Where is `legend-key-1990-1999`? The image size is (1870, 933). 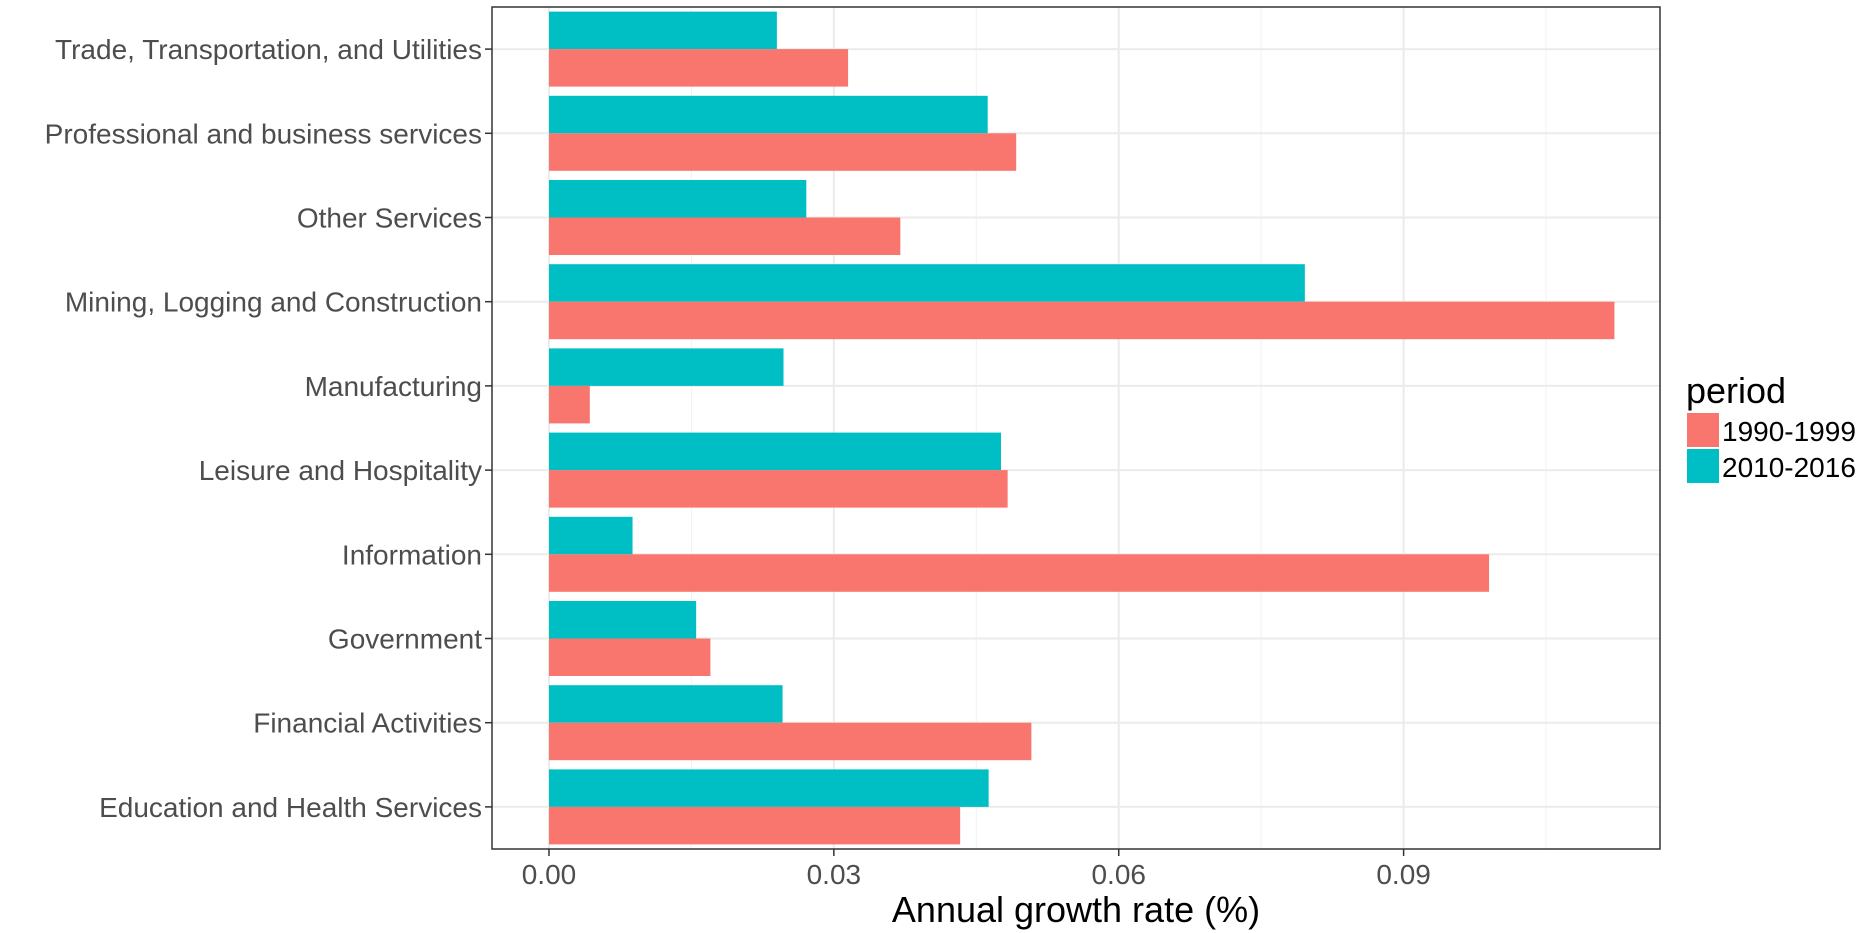
legend-key-1990-1999 is located at coordinates (1703, 430).